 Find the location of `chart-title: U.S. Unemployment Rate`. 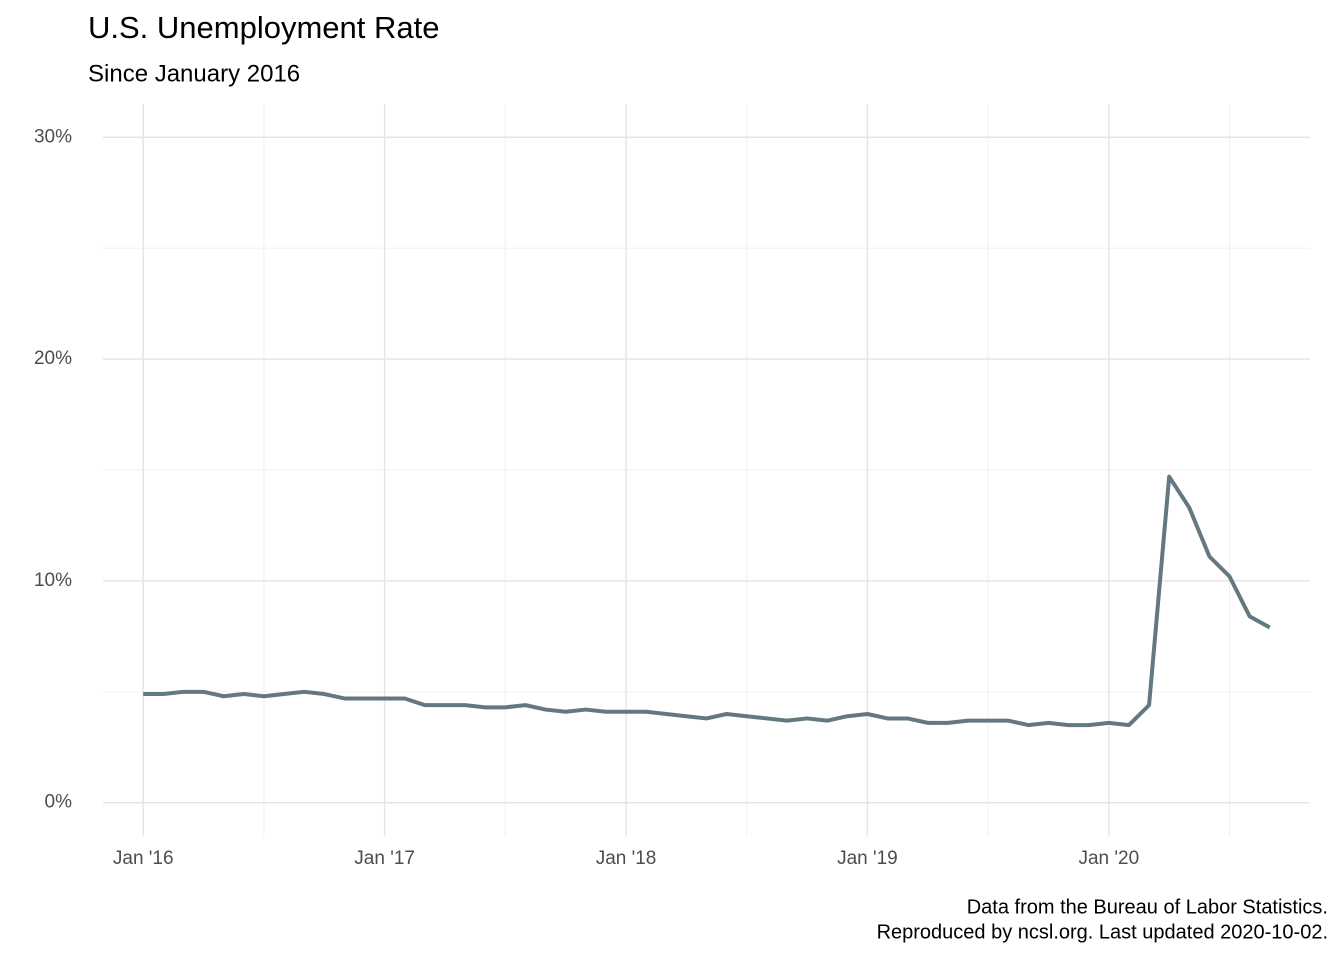

chart-title: U.S. Unemployment Rate is located at coordinates (263, 27).